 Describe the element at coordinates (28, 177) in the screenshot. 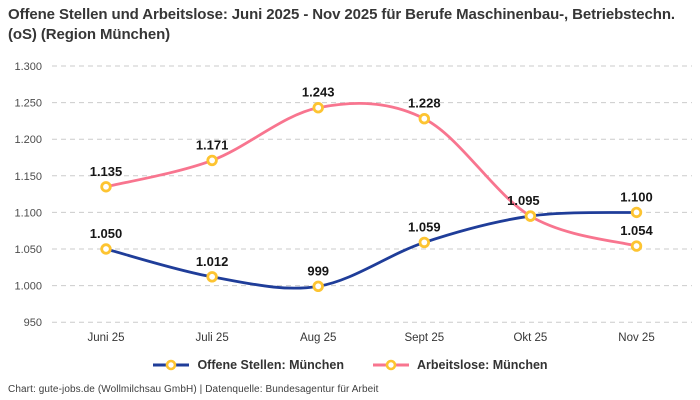

I see `y-axis-tick-label: 1.150` at that location.